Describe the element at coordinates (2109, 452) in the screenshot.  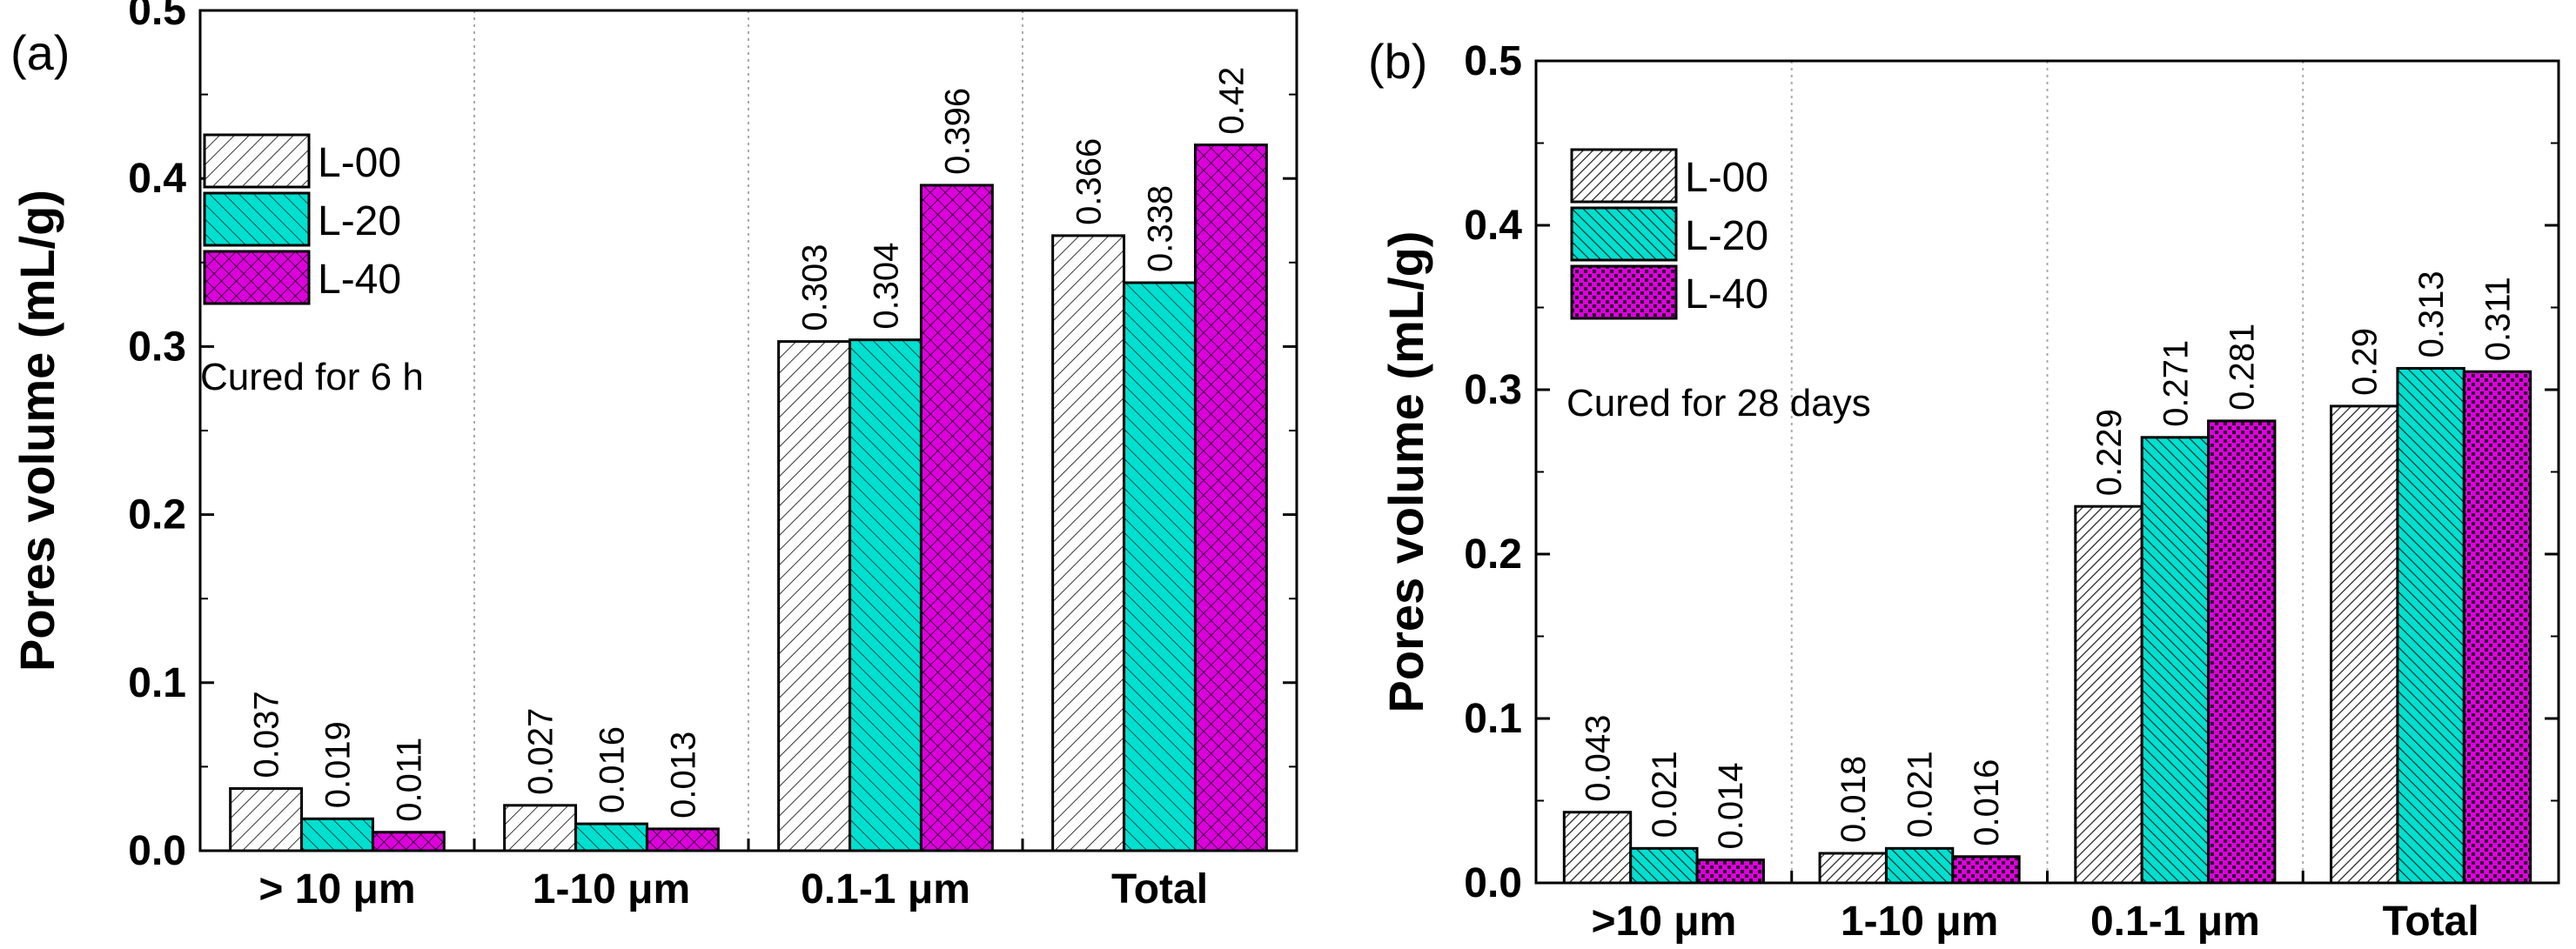
I see `data-label: 0.229` at that location.